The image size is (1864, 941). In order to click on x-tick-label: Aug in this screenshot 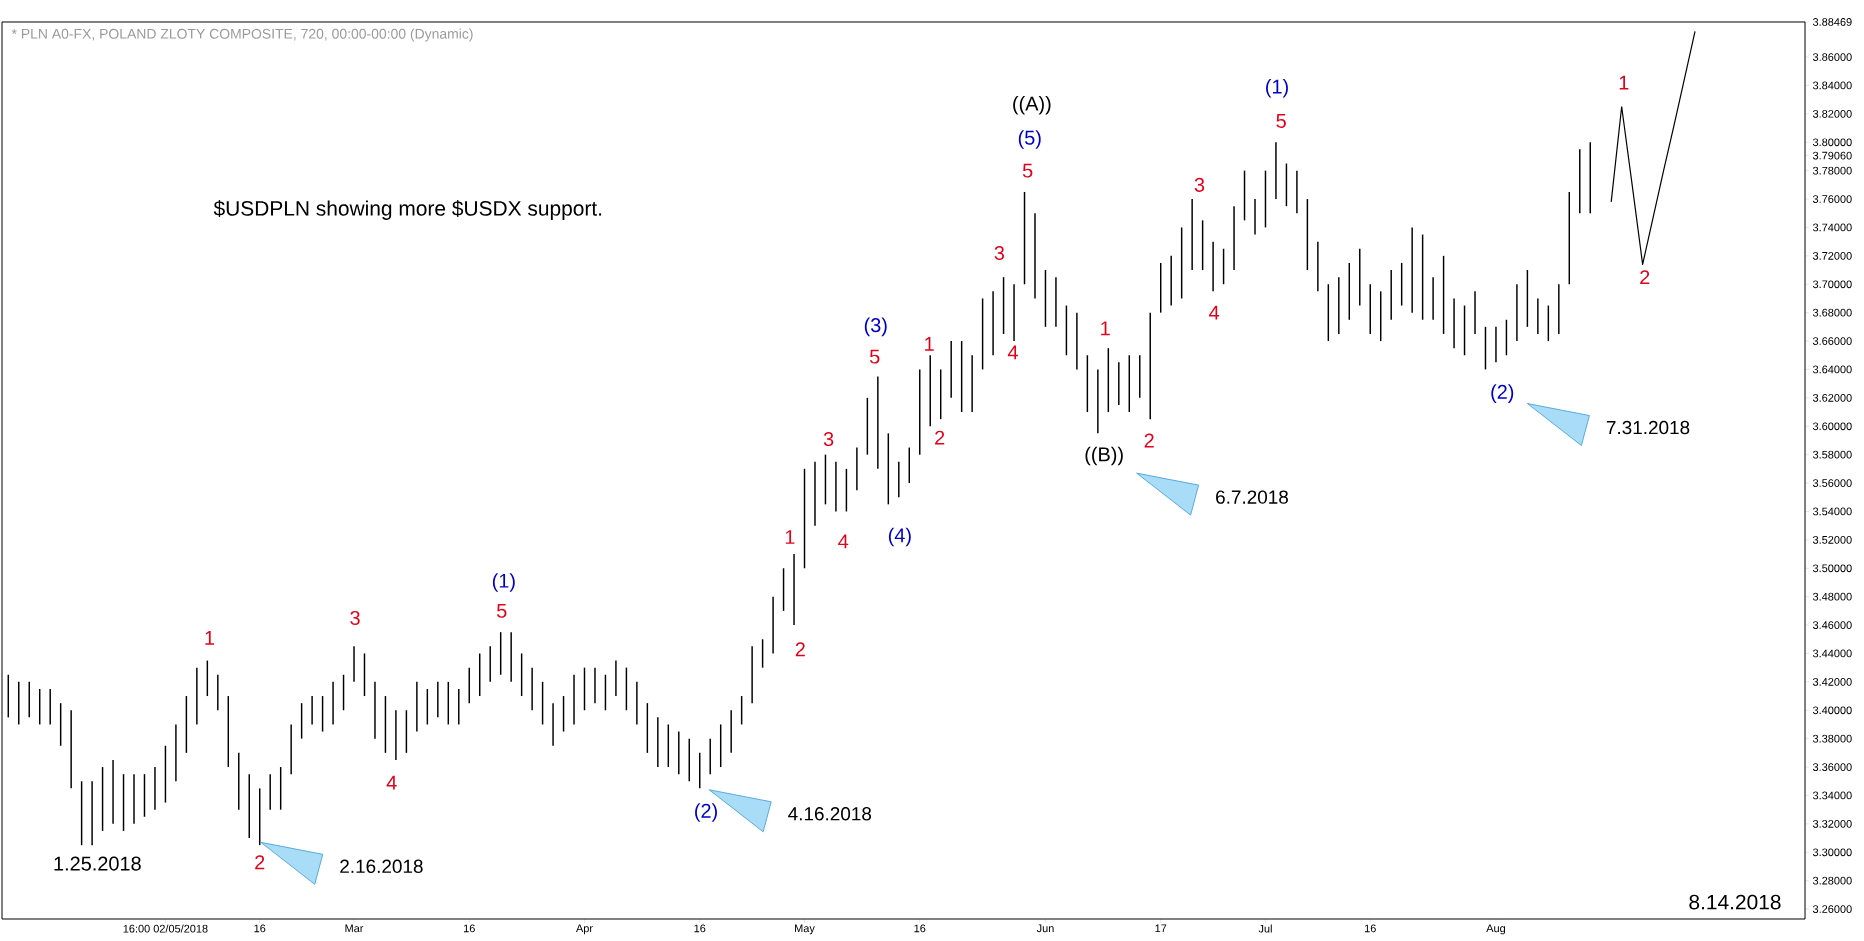, I will do `click(1496, 929)`.